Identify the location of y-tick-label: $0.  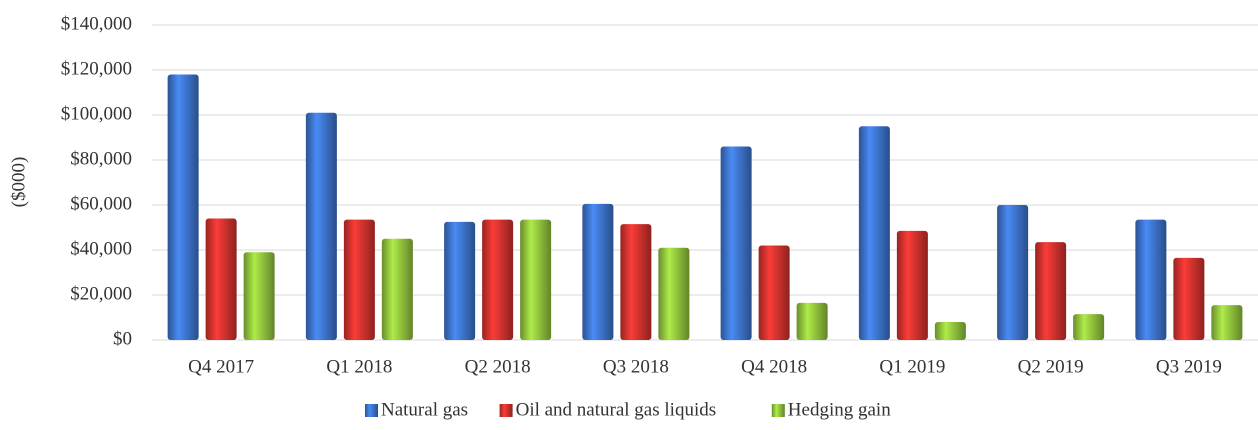
(122, 338).